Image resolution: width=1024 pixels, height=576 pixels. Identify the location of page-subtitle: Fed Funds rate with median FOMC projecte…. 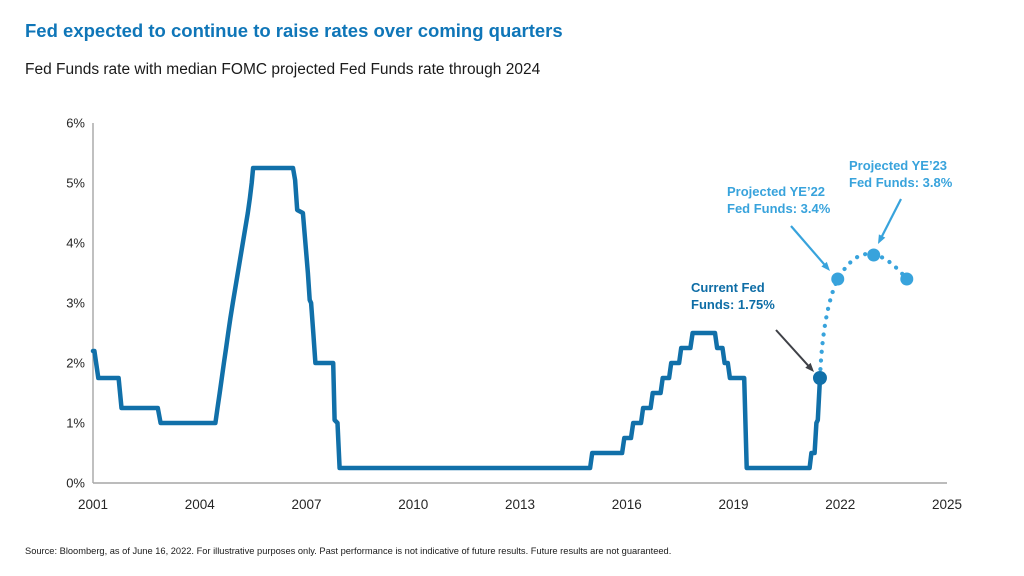
(283, 69).